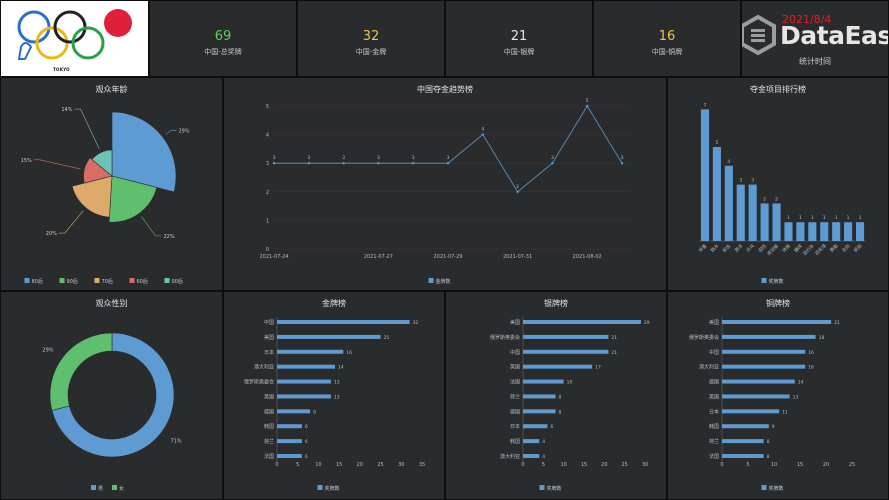 This screenshot has height=500, width=889. Describe the element at coordinates (332, 488) in the screenshot. I see `legend-label: 奖牌数` at that location.